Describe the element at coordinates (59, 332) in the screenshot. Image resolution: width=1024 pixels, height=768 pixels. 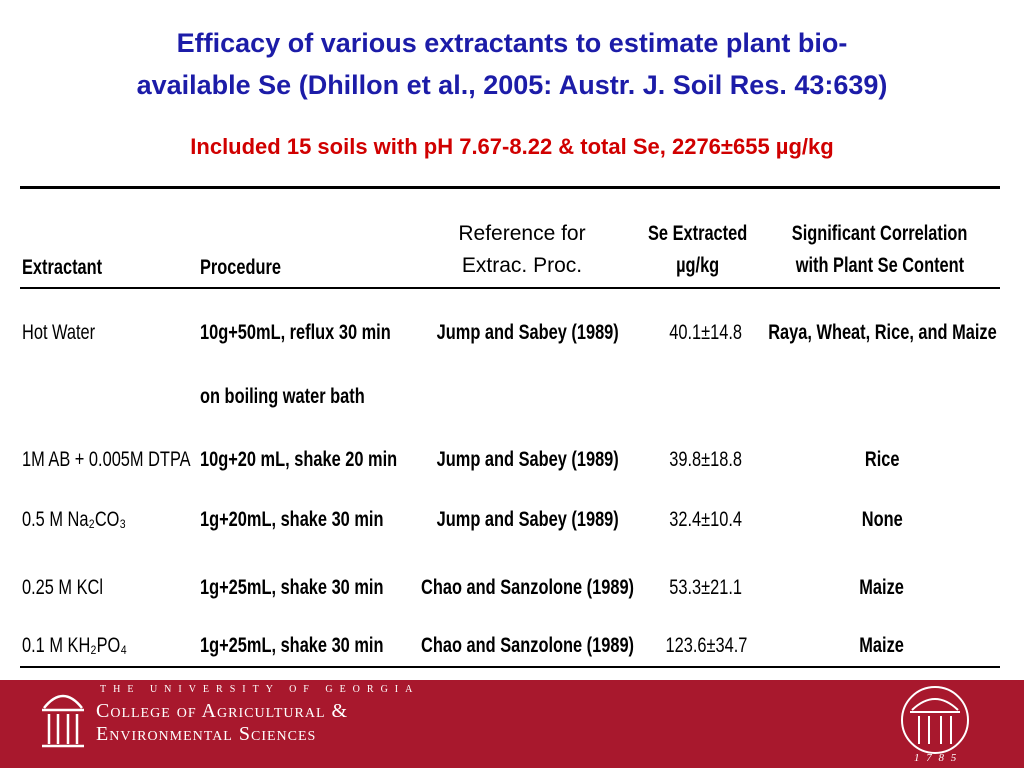
I see `extractant-text: Hot Water` at that location.